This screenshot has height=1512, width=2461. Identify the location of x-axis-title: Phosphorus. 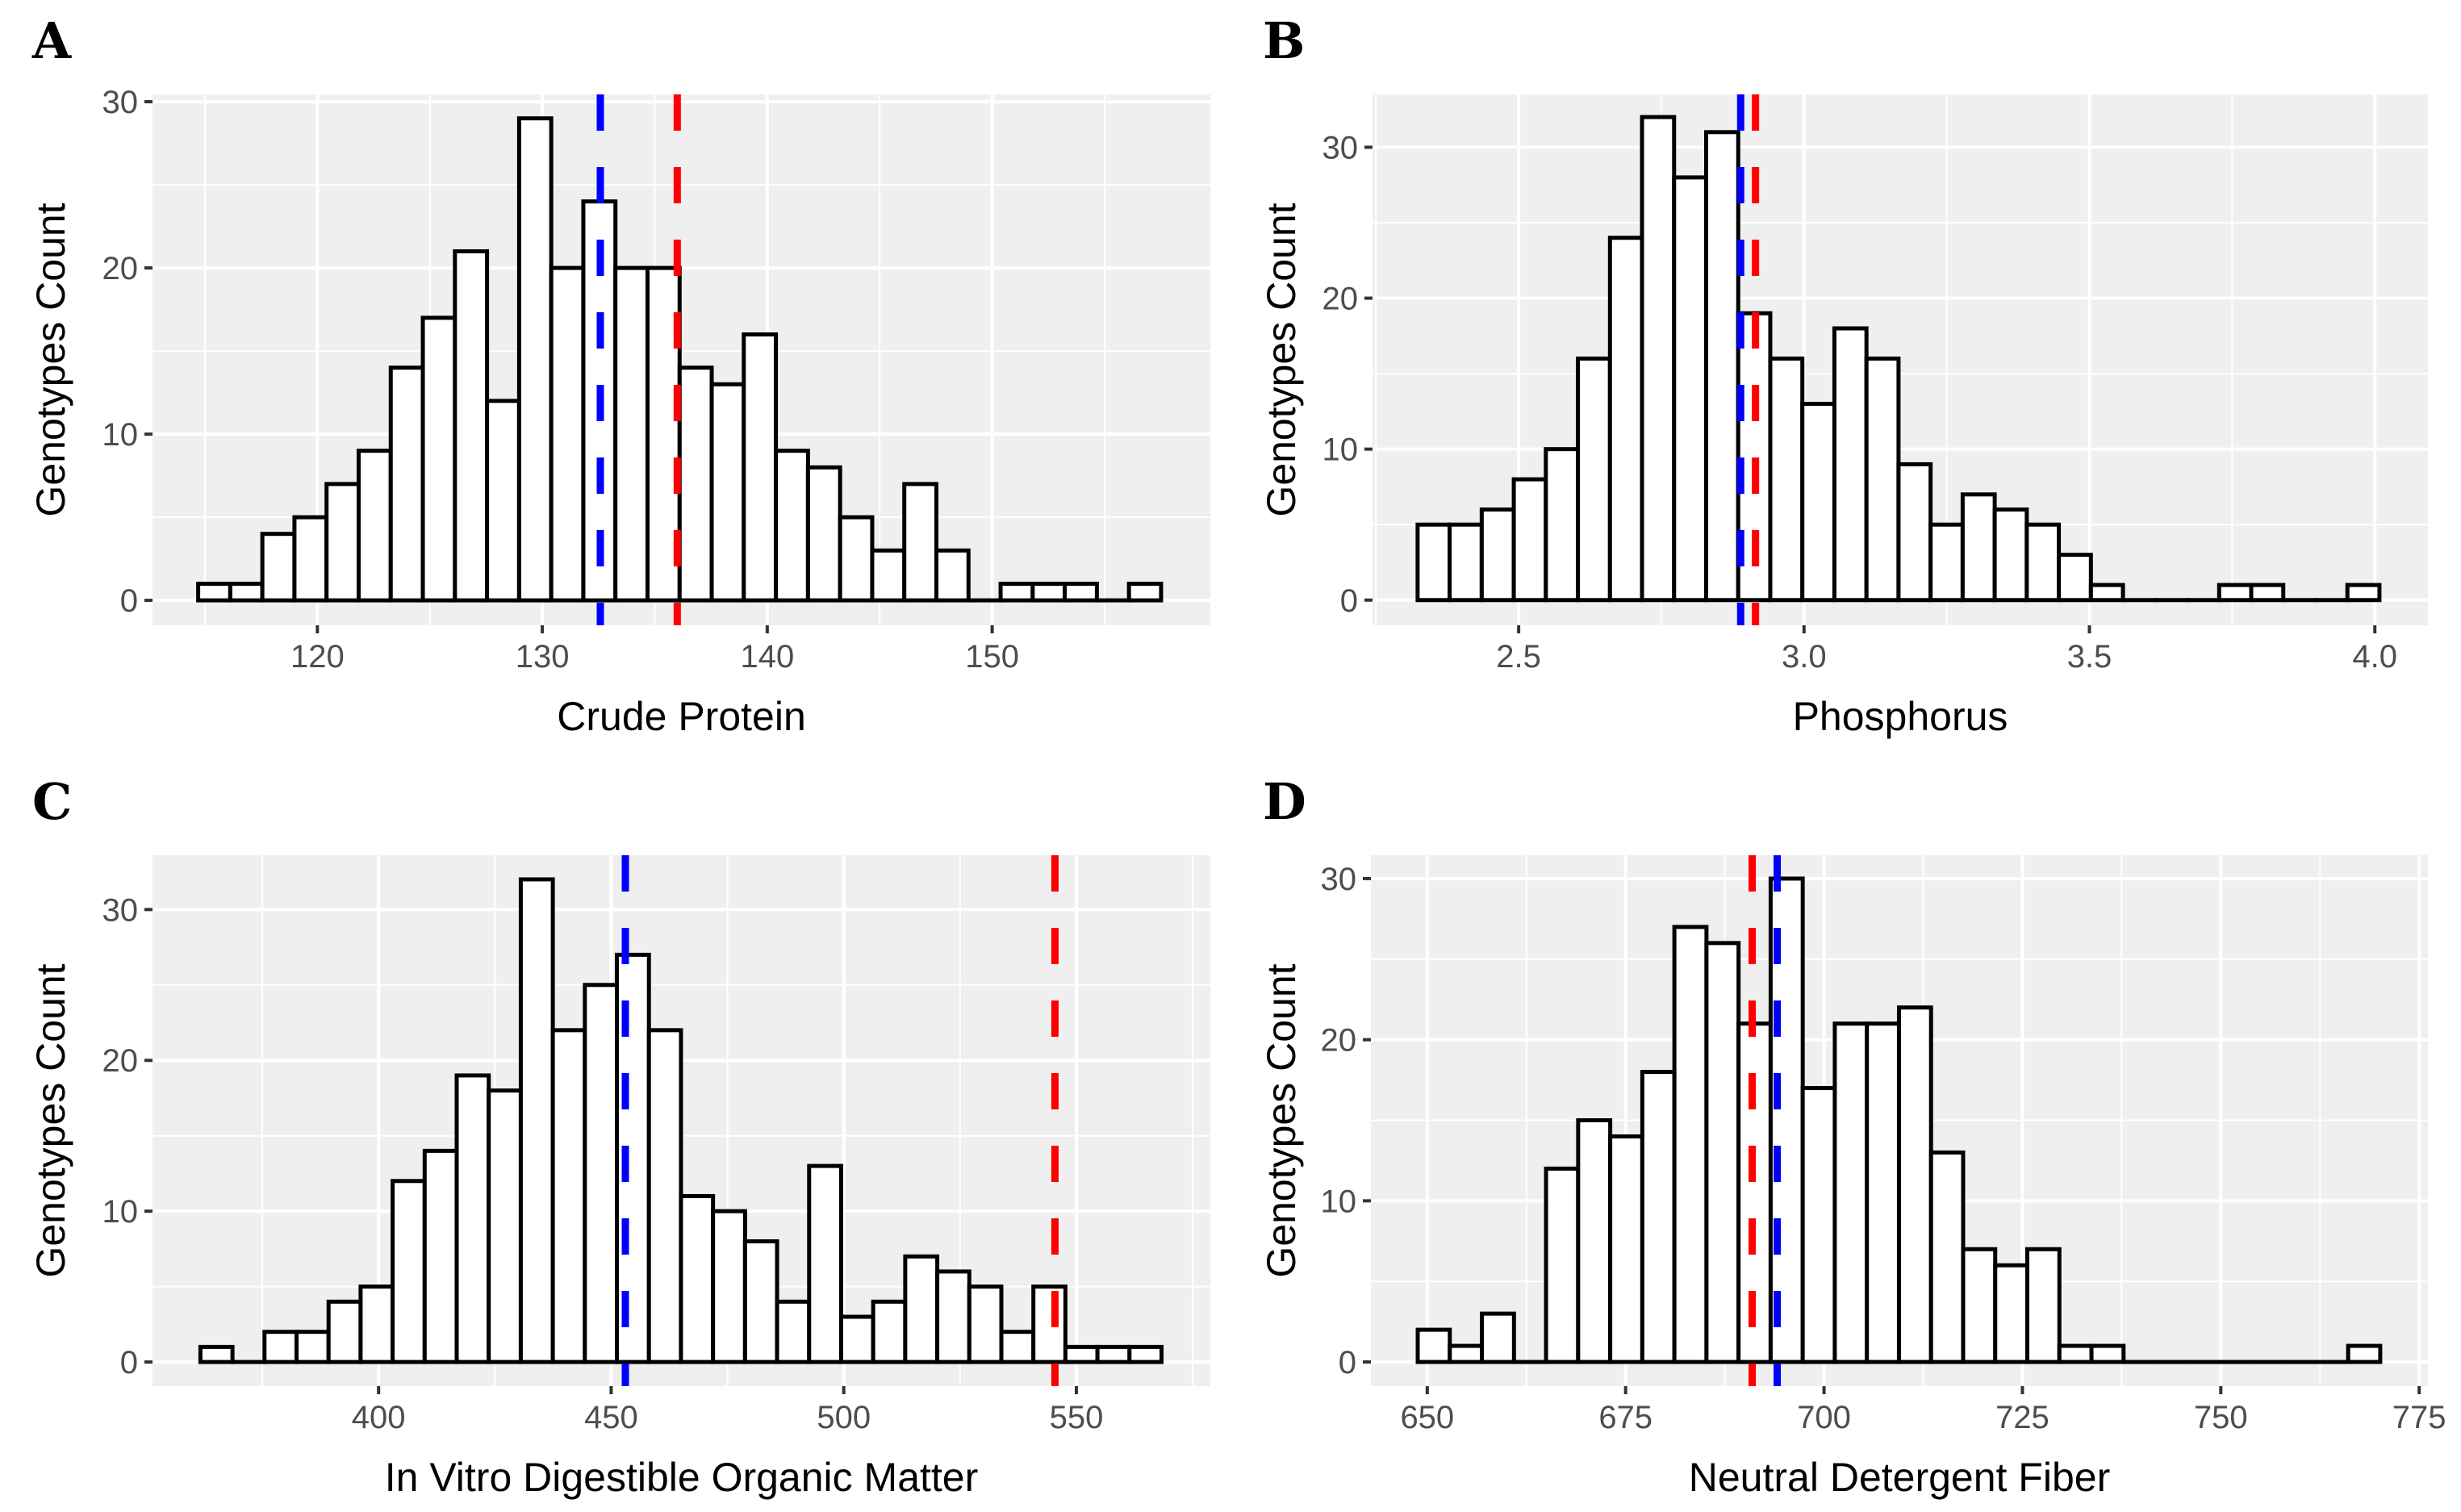
(1900, 716).